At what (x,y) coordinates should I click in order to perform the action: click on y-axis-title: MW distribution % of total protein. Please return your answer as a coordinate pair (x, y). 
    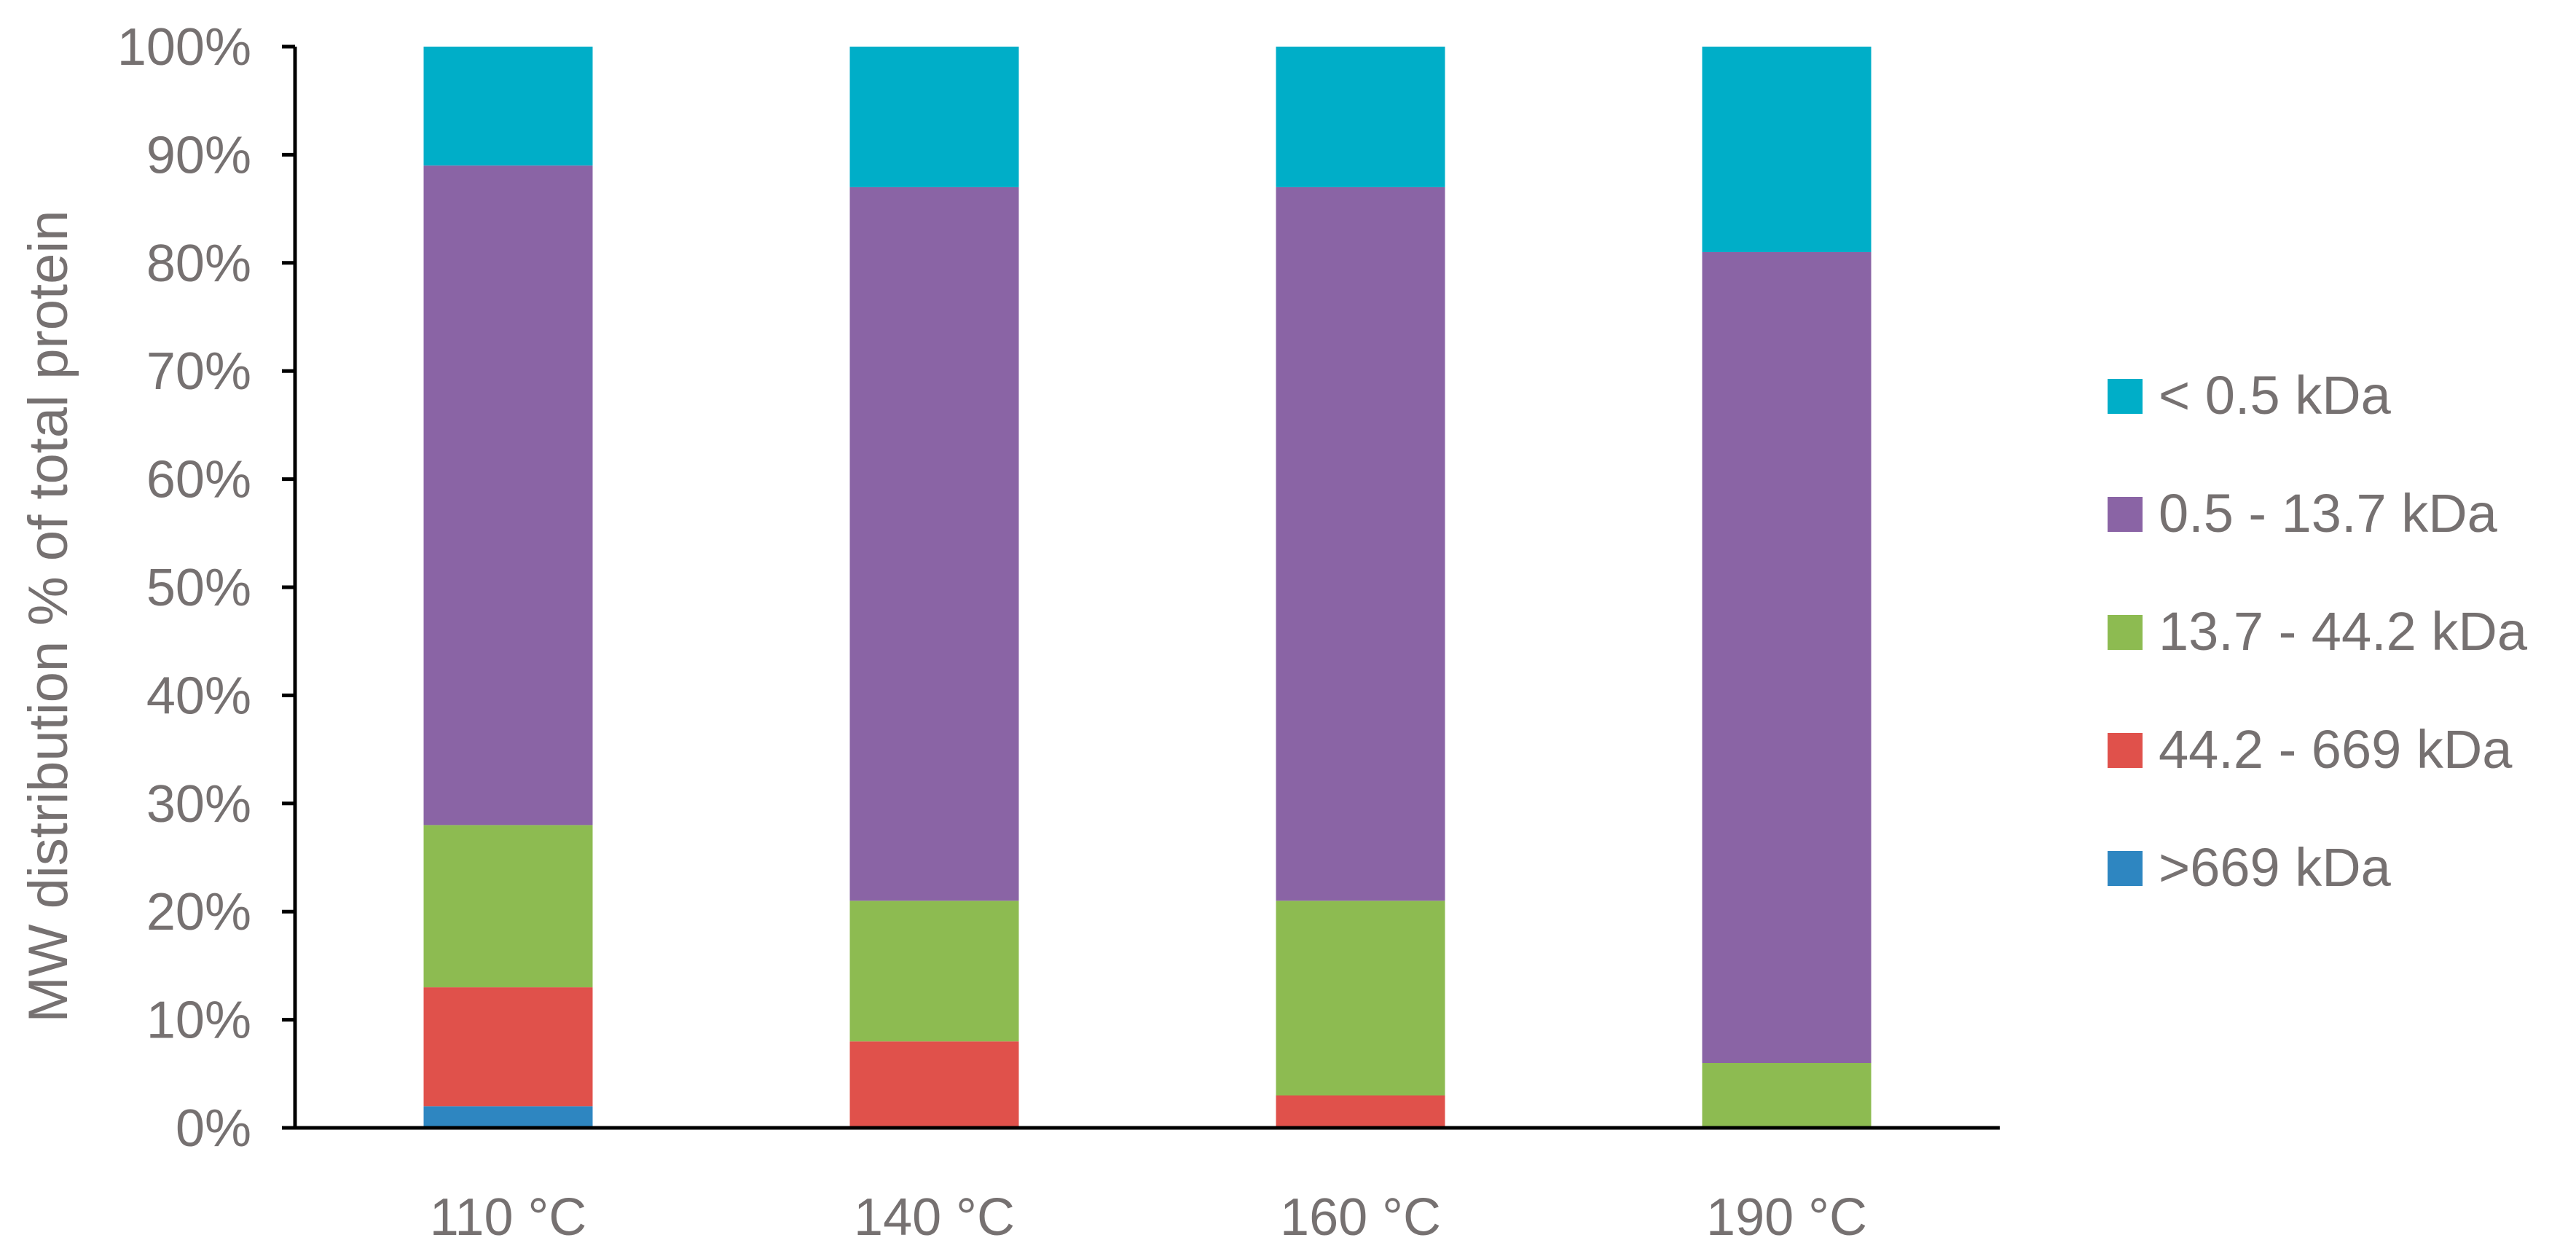
    Looking at the image, I should click on (48, 616).